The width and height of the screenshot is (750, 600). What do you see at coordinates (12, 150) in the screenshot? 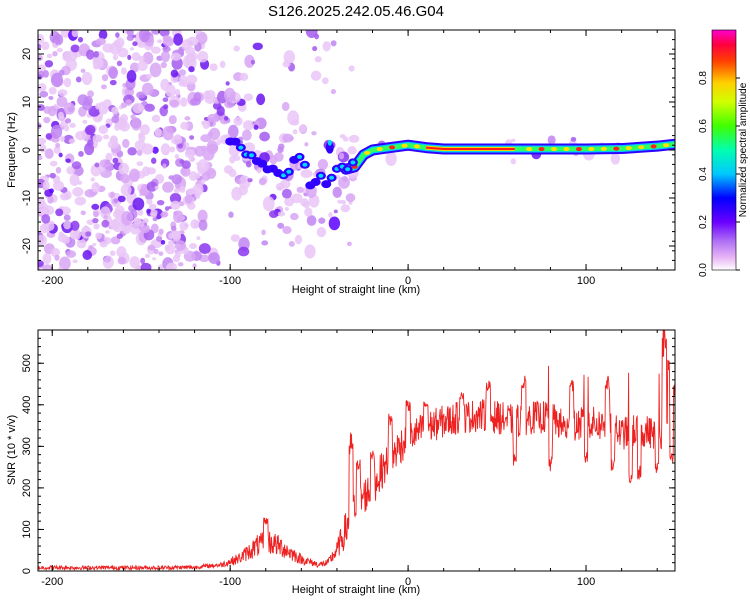
I see `spectrogram-ylabel: Frequency (Hz)` at bounding box center [12, 150].